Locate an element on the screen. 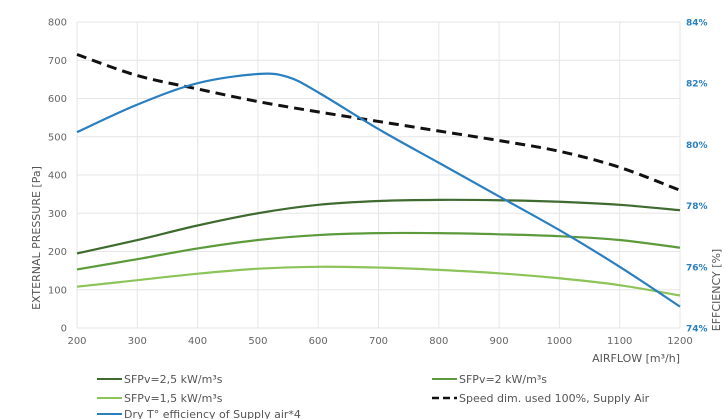 This screenshot has height=419, width=725. legend-item-sfpv-2: SFPv=2 kW/m³s is located at coordinates (489, 379).